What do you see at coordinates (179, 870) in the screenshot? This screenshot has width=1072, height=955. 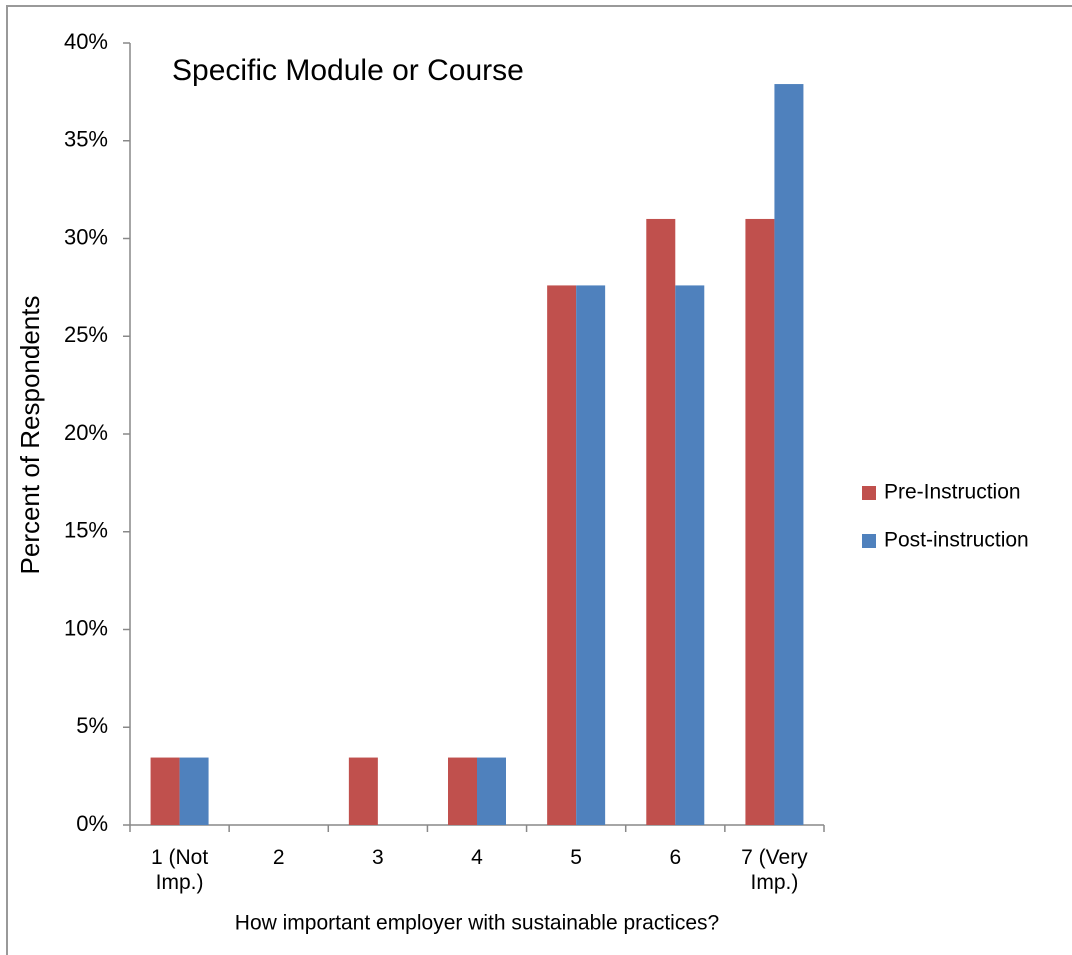 I see `x-tick-label: 1 (Not Imp.)` at bounding box center [179, 870].